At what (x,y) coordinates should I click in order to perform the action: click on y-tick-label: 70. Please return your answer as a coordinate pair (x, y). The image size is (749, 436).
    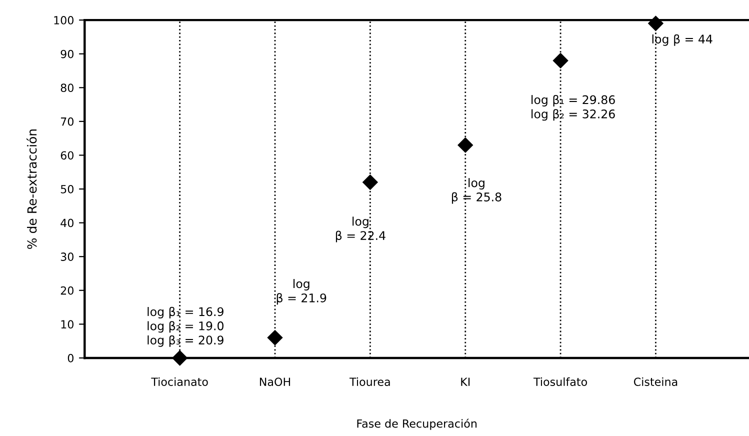
    Looking at the image, I should click on (67, 121).